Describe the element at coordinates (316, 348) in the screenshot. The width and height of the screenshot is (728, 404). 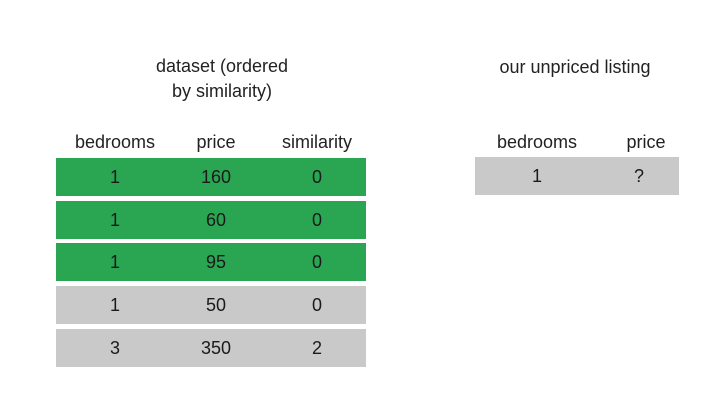
I see `dataset-cell-similarity: 2` at that location.